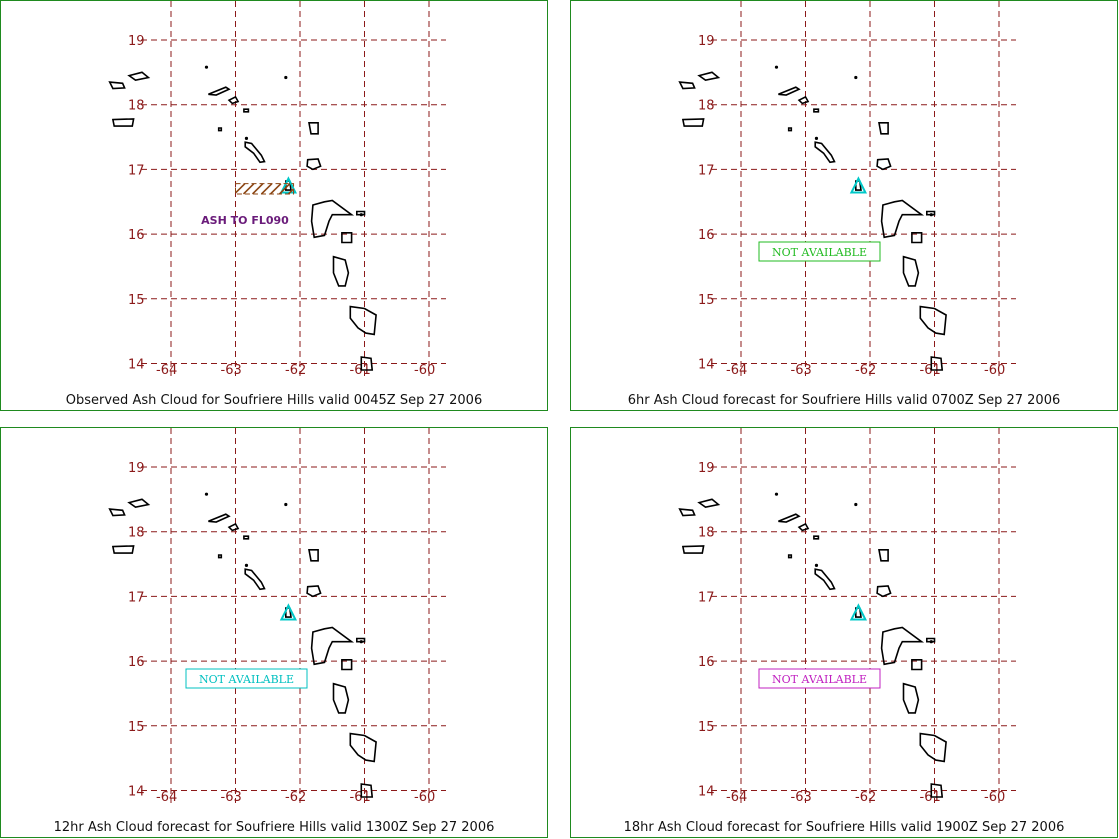  I want to click on ash-height-label: ASH TO FL090, so click(245, 220).